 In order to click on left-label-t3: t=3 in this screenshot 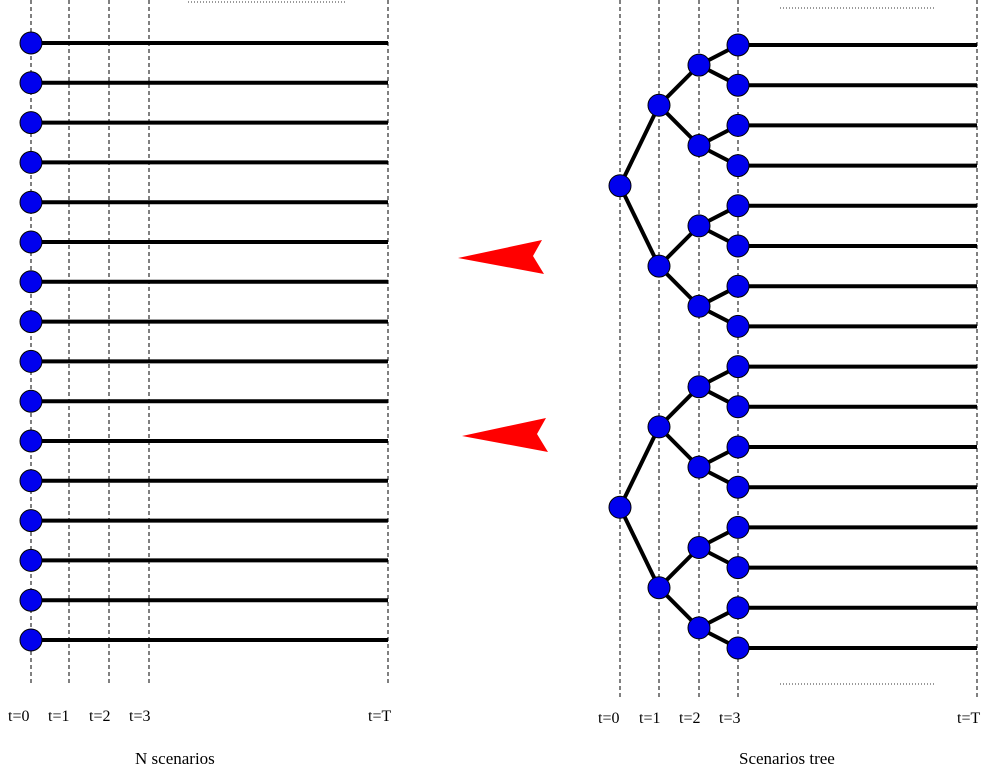, I will do `click(139, 716)`.